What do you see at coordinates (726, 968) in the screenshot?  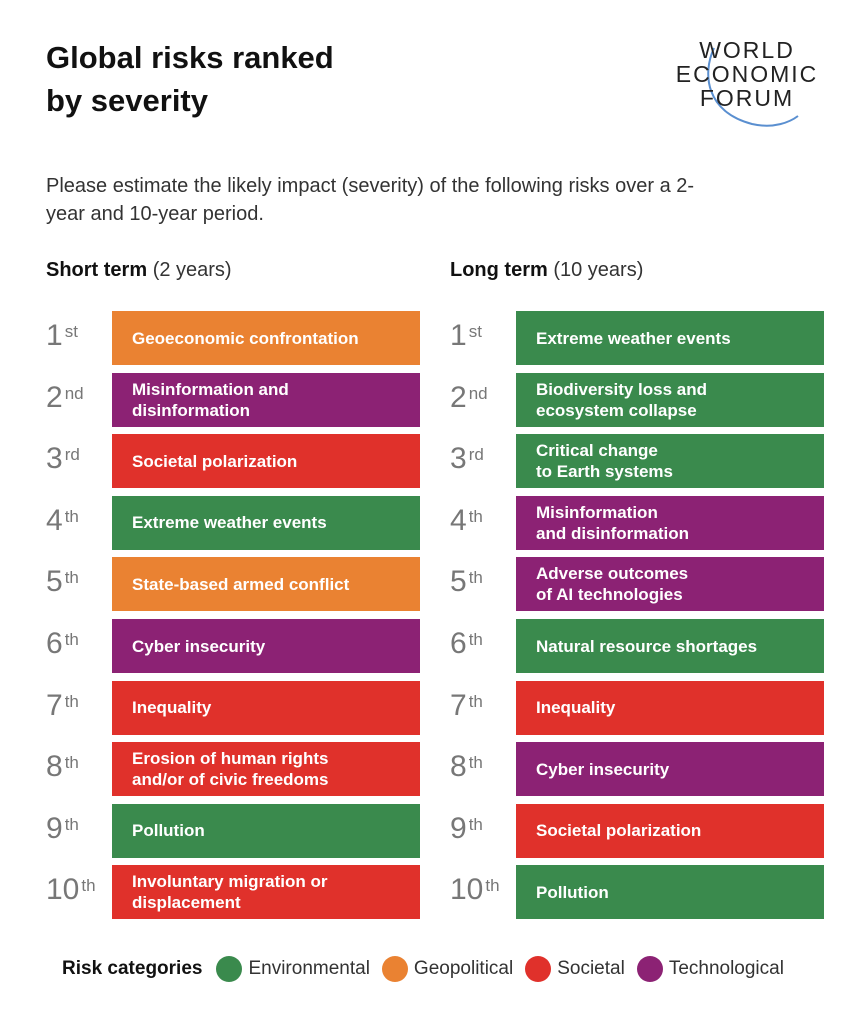 I see `legend-item-label: Technological` at bounding box center [726, 968].